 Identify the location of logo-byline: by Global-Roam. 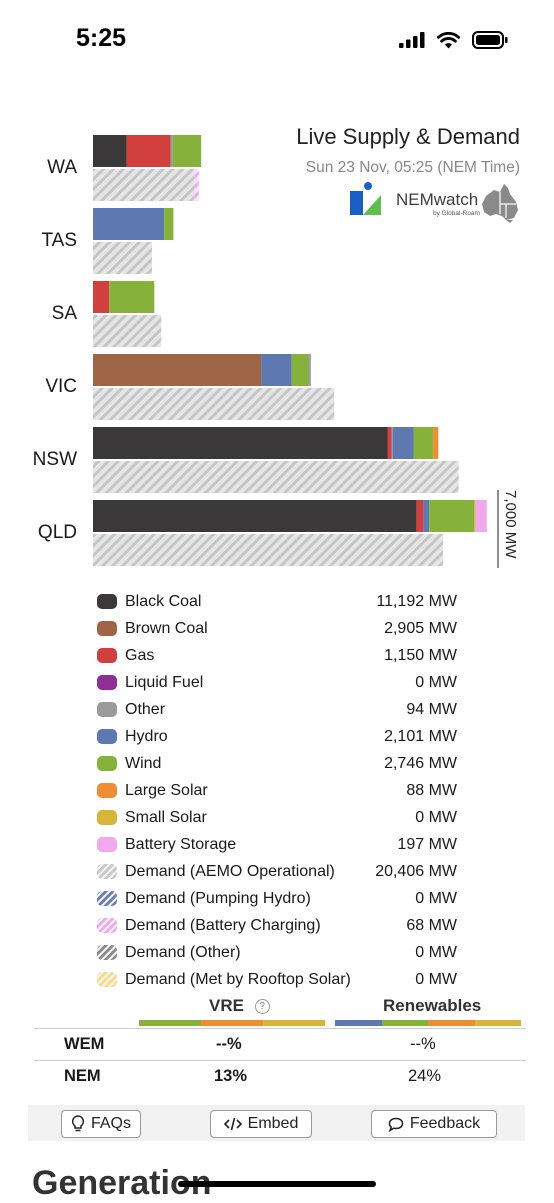
(456, 213).